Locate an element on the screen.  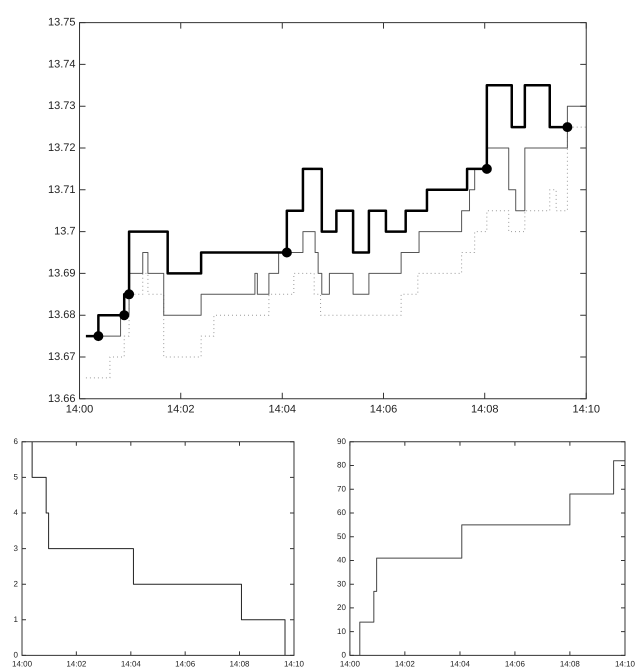
y-tick-label: 90 is located at coordinates (341, 441).